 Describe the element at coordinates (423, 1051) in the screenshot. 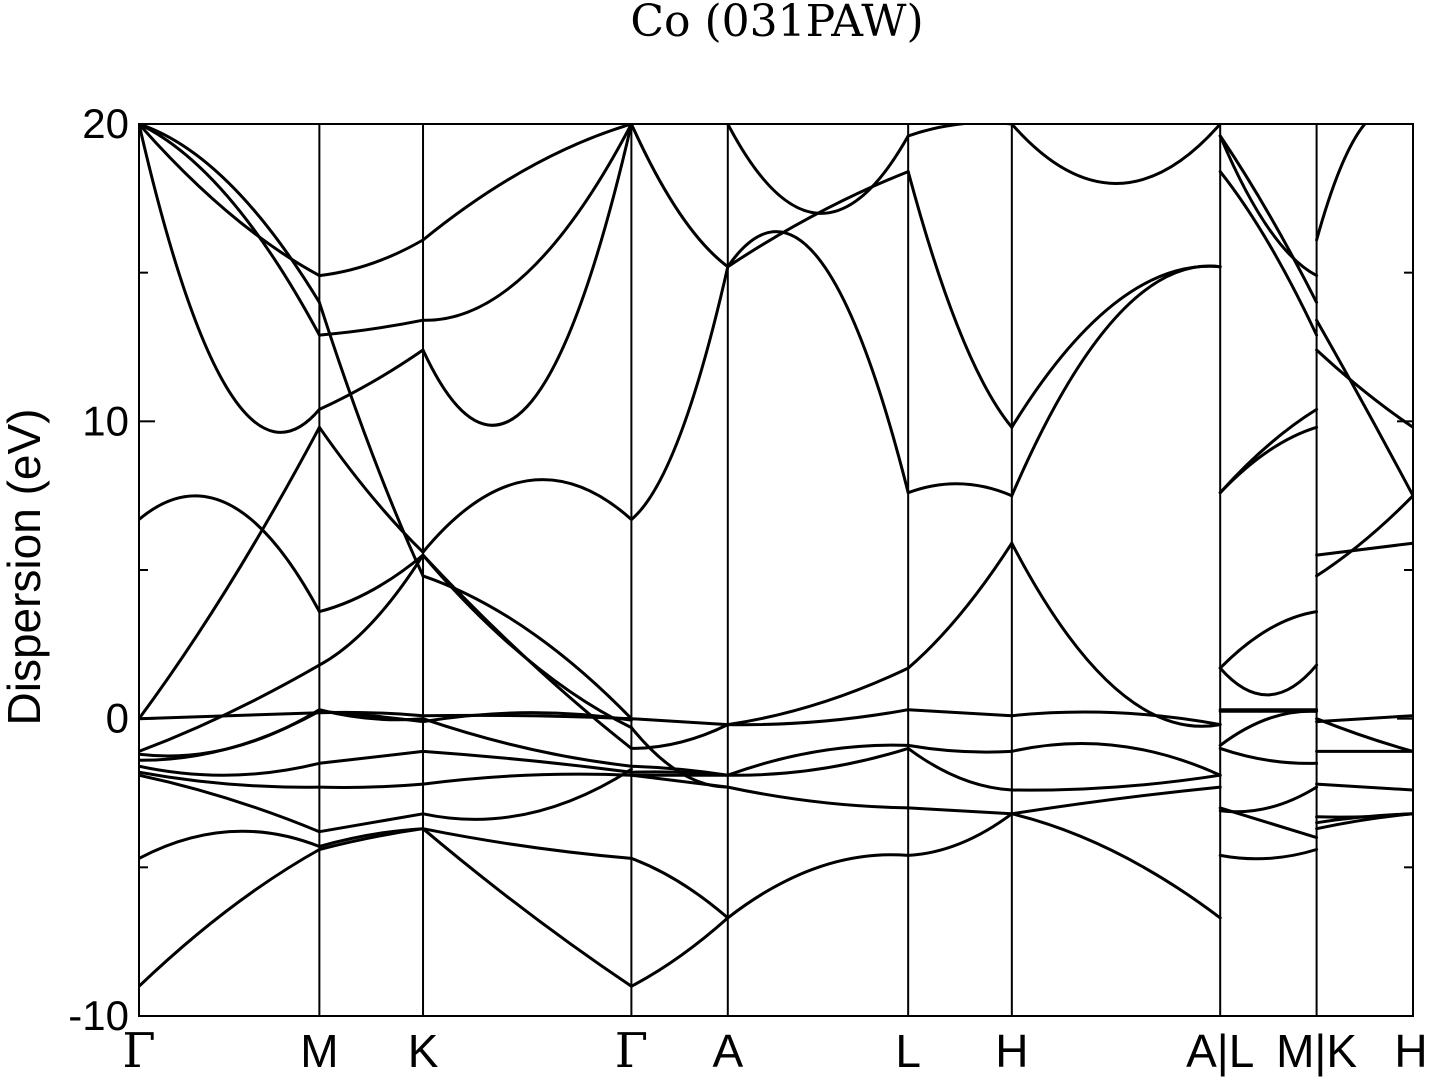

I see `kpoint-label-2: K` at that location.